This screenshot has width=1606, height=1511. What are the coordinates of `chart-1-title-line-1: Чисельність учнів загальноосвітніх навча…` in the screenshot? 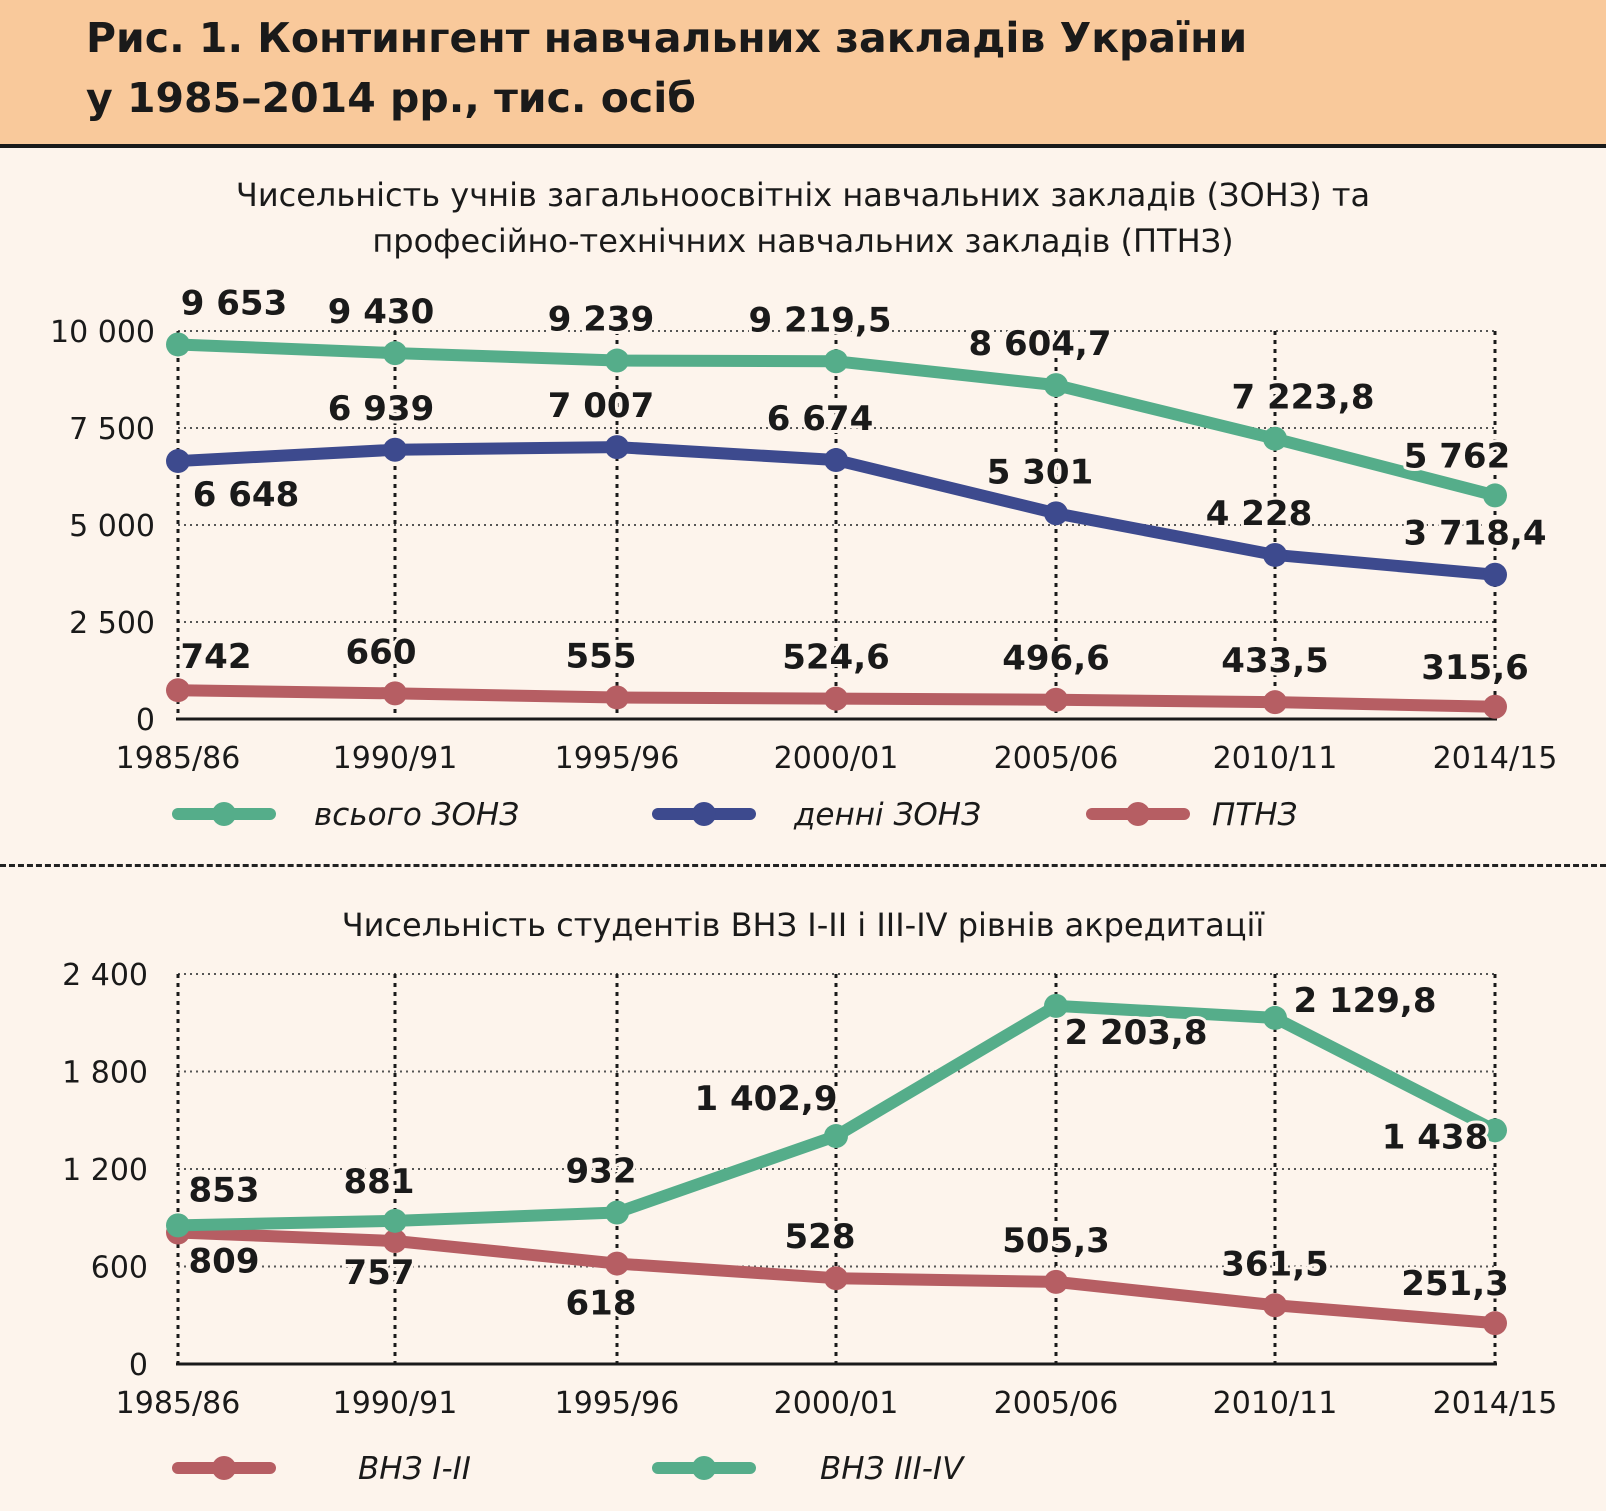 It's located at (803, 195).